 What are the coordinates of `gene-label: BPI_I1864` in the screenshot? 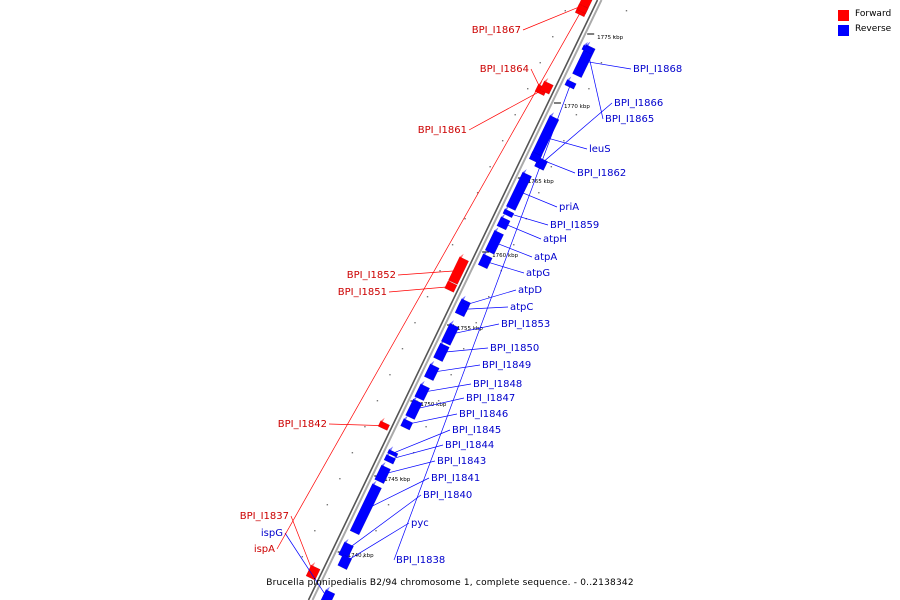 It's located at (504, 69).